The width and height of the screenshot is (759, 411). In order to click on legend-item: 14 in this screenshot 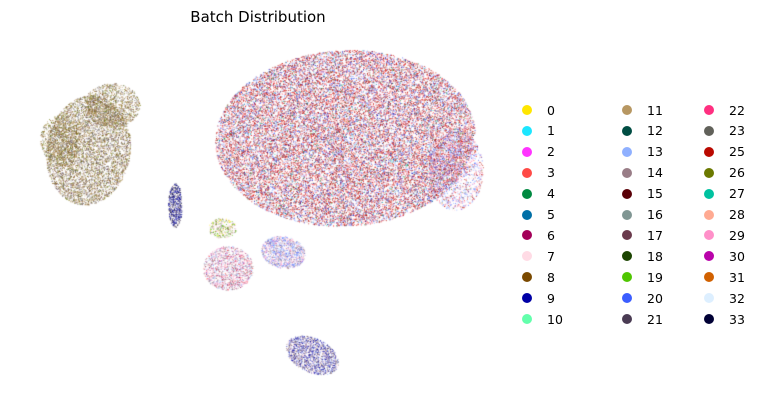, I will do `click(642, 173)`.